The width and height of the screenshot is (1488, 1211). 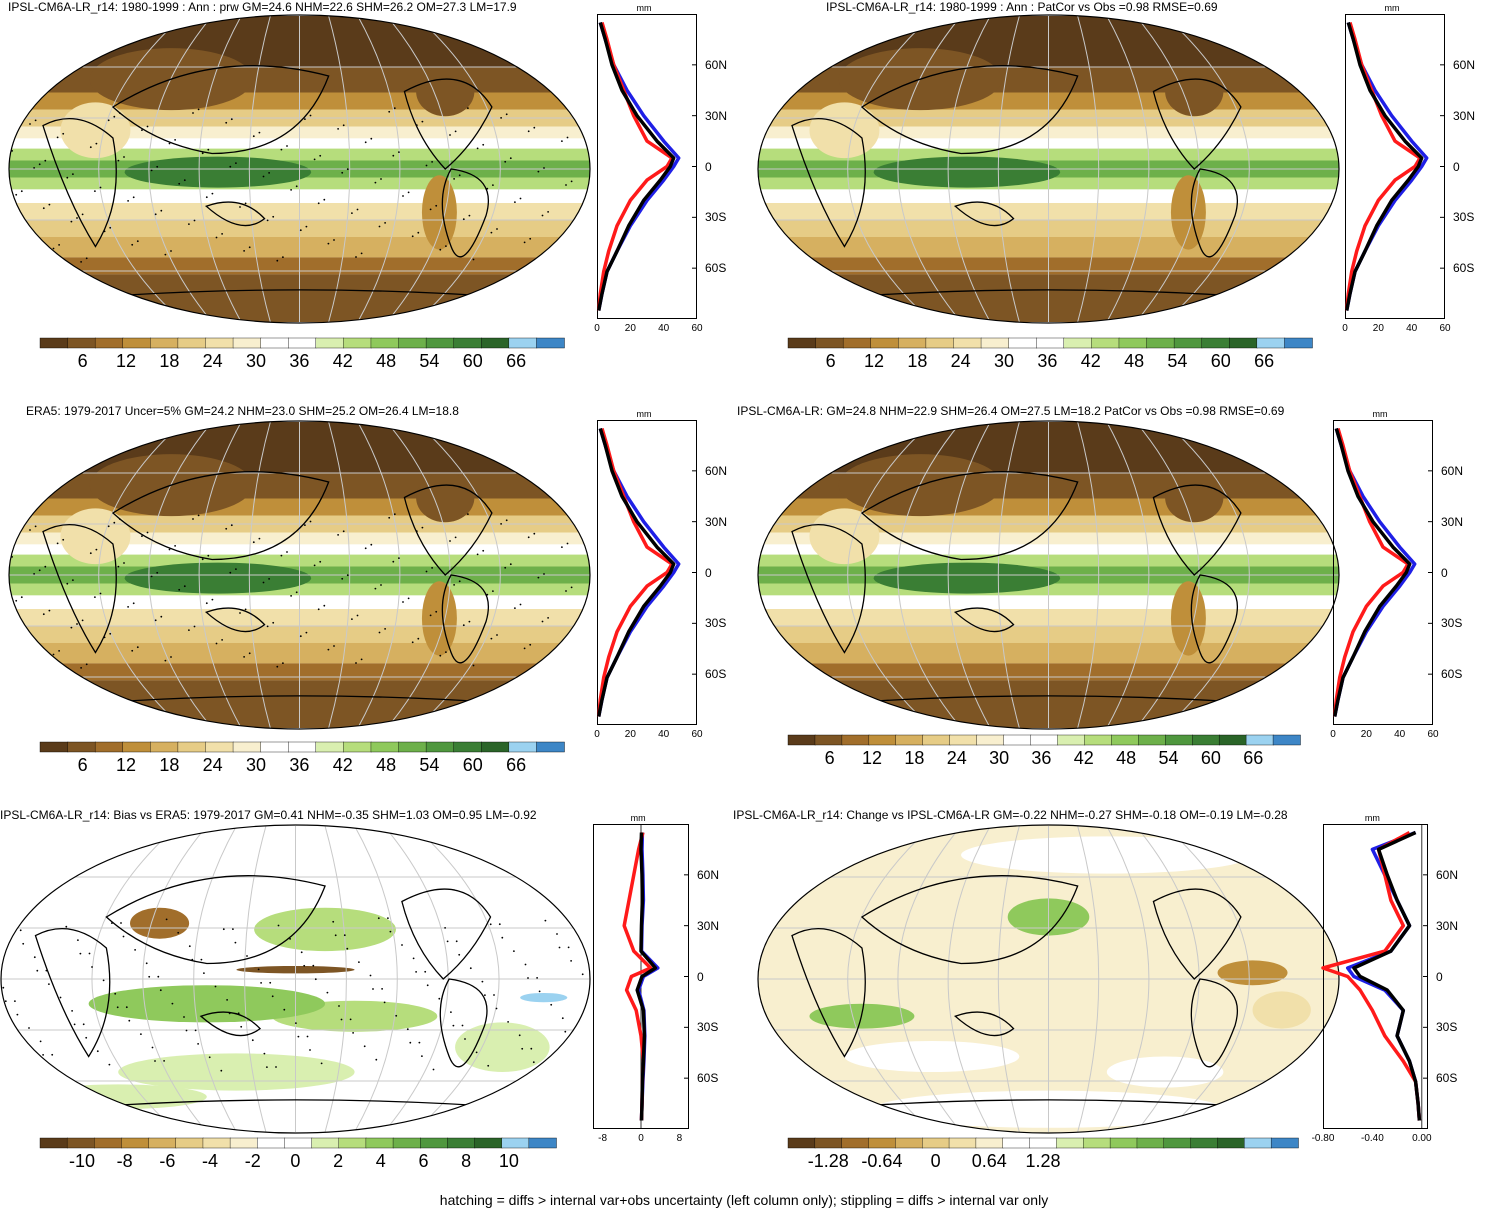 What do you see at coordinates (1048, 169) in the screenshot?
I see `map-p2` at bounding box center [1048, 169].